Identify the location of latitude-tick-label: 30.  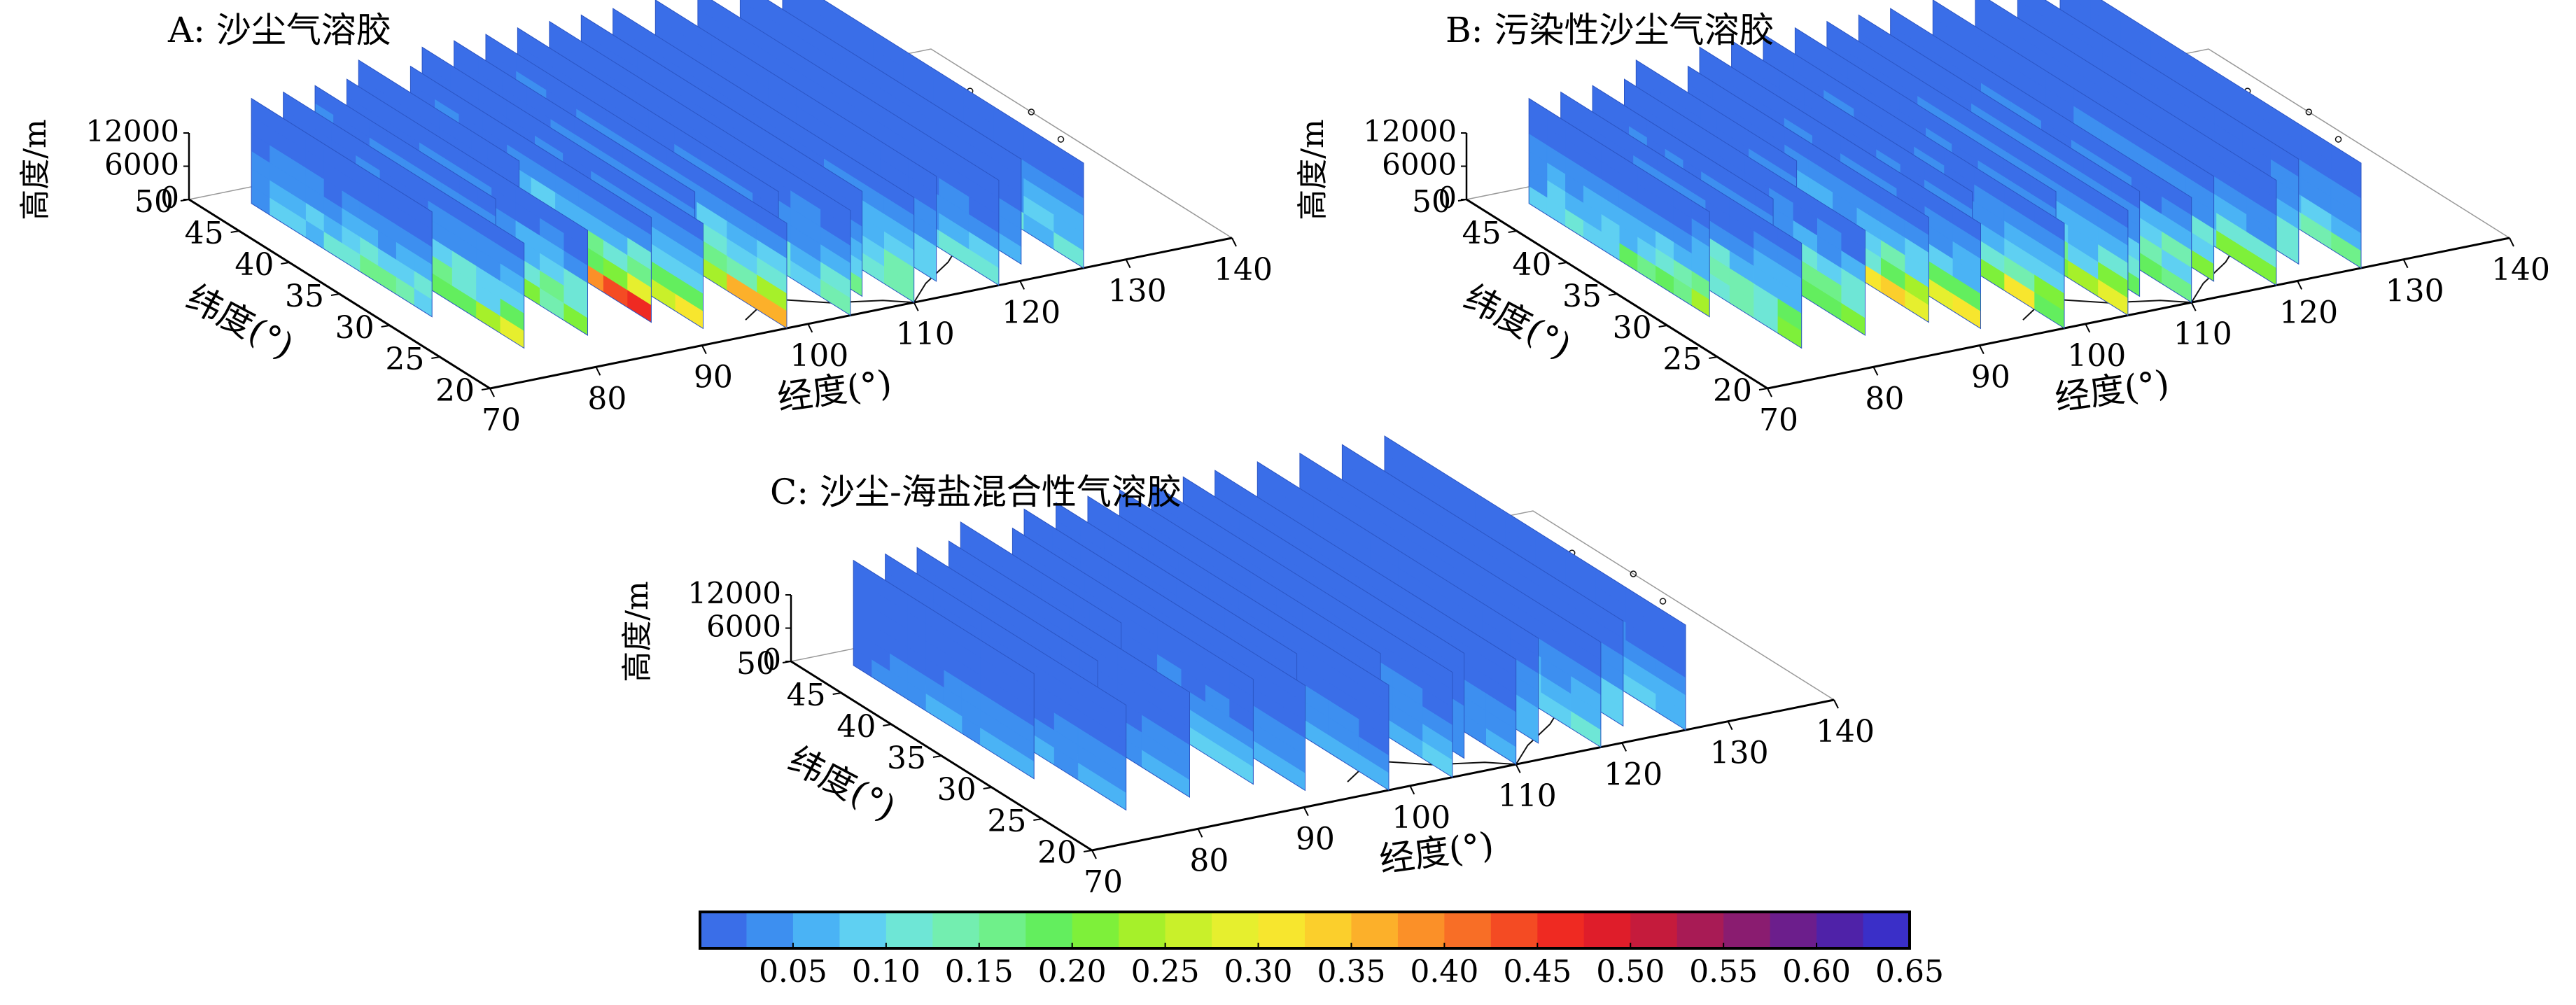
(956, 790).